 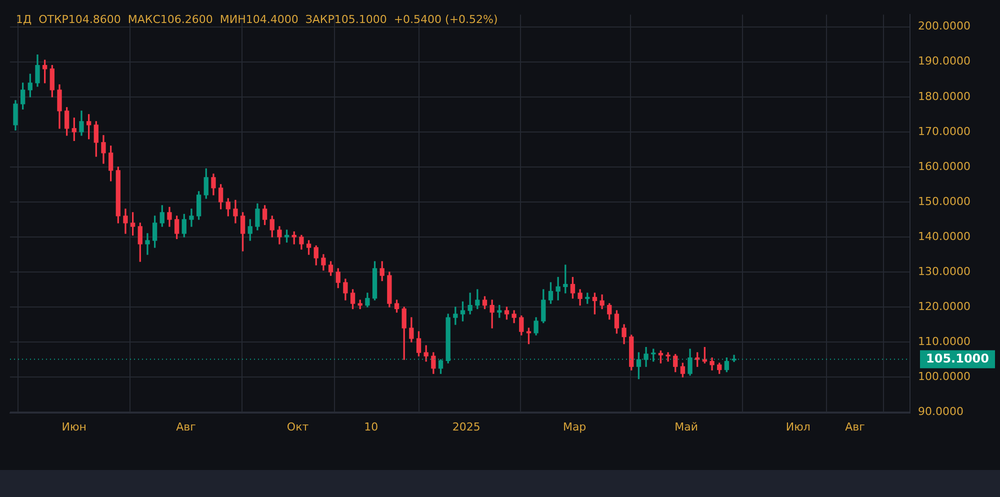 I want to click on y-tick-label: 140.0000, so click(x=944, y=236).